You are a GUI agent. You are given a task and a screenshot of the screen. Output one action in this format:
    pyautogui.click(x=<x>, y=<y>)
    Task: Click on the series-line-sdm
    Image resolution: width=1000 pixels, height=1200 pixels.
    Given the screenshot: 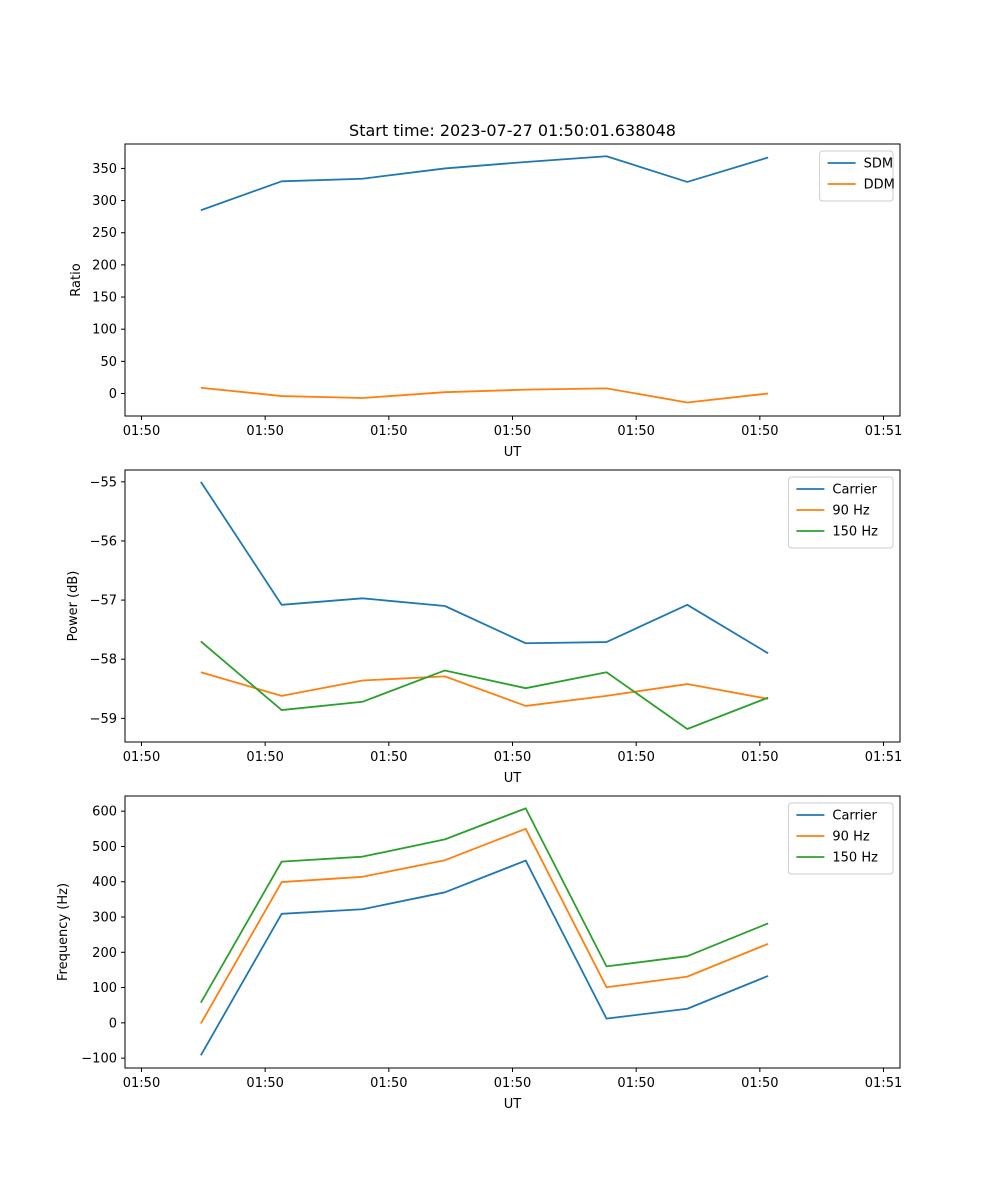 What is the action you would take?
    pyautogui.click(x=484, y=183)
    